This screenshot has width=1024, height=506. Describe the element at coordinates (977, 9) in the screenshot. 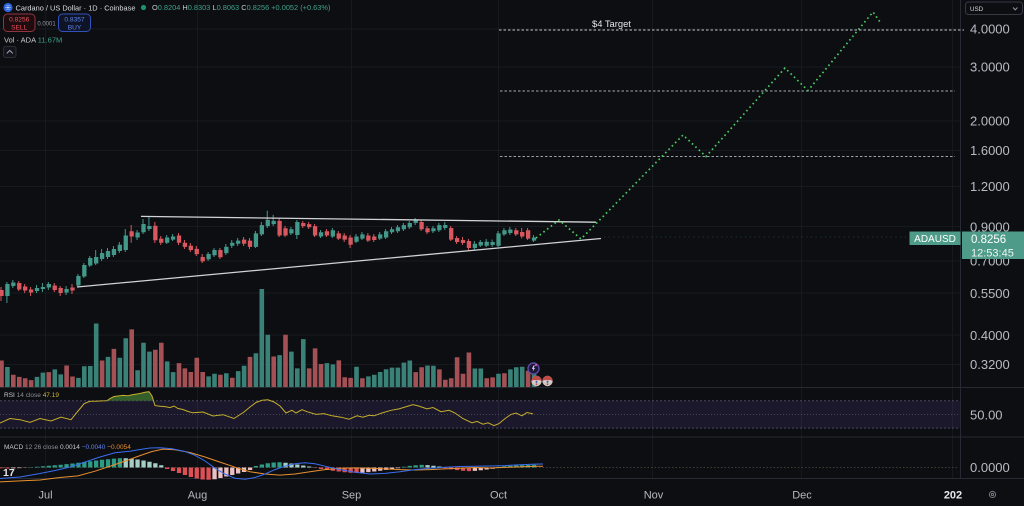

I see `svg-text: USD` at that location.